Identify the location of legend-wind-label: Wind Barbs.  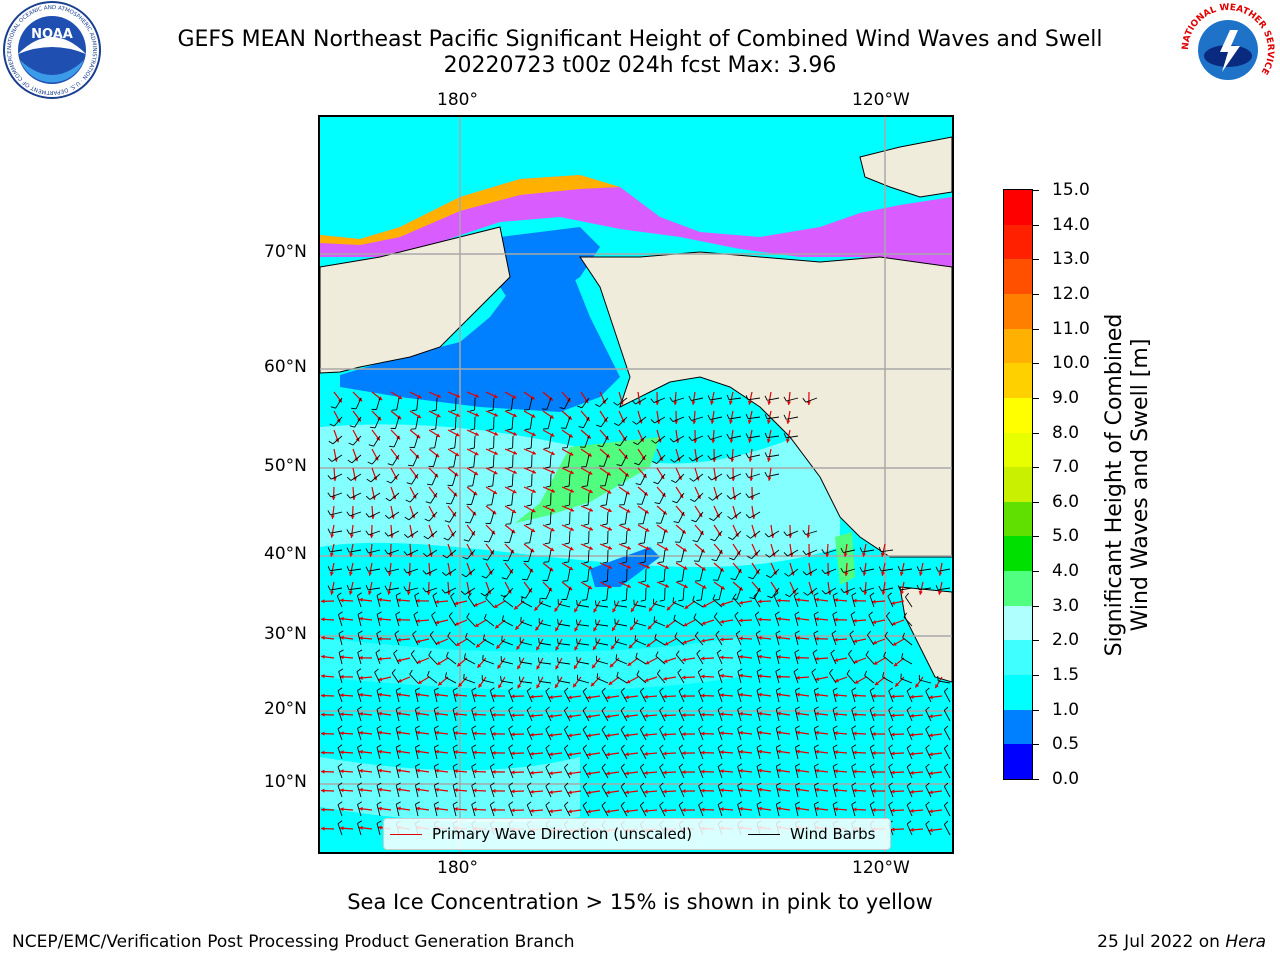
(833, 834).